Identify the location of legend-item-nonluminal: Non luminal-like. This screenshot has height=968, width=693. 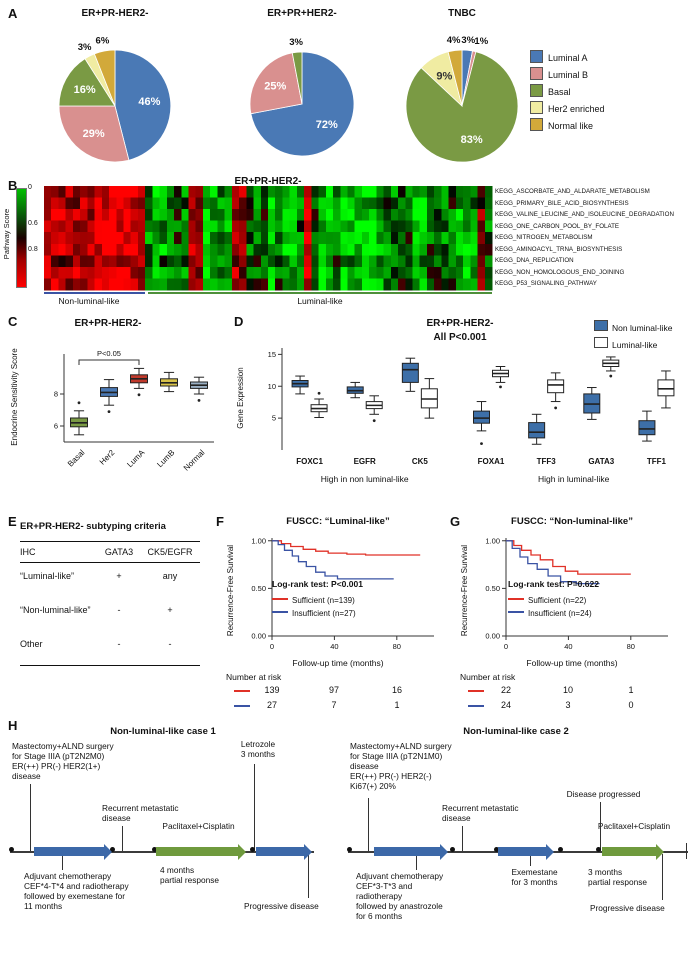
(633, 326).